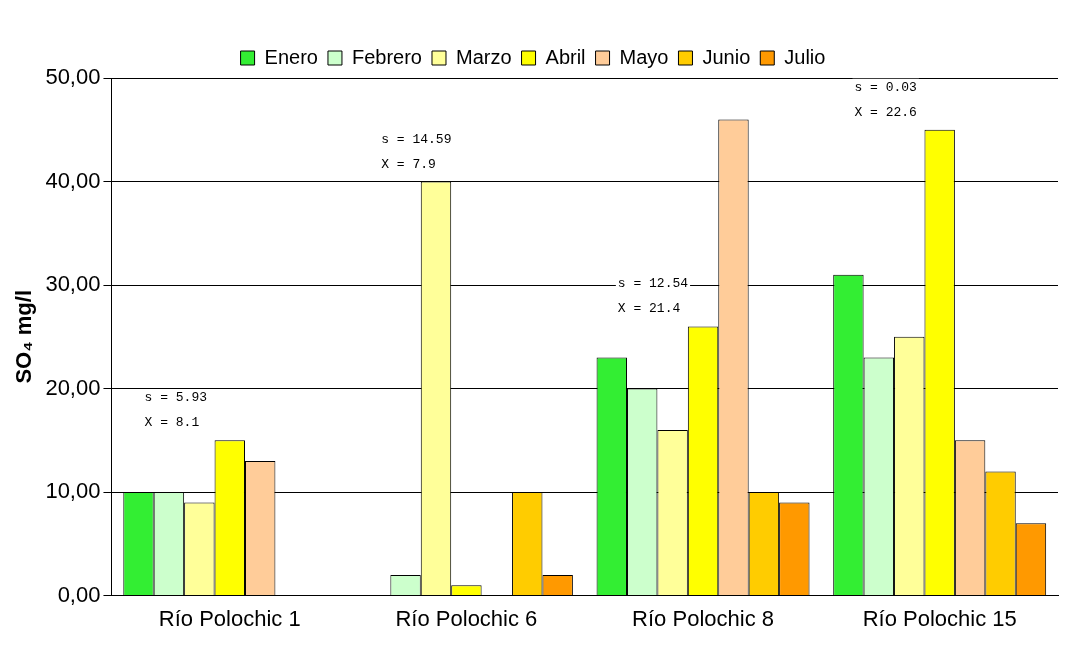  Describe the element at coordinates (805, 56) in the screenshot. I see `legend-label: Julio` at that location.